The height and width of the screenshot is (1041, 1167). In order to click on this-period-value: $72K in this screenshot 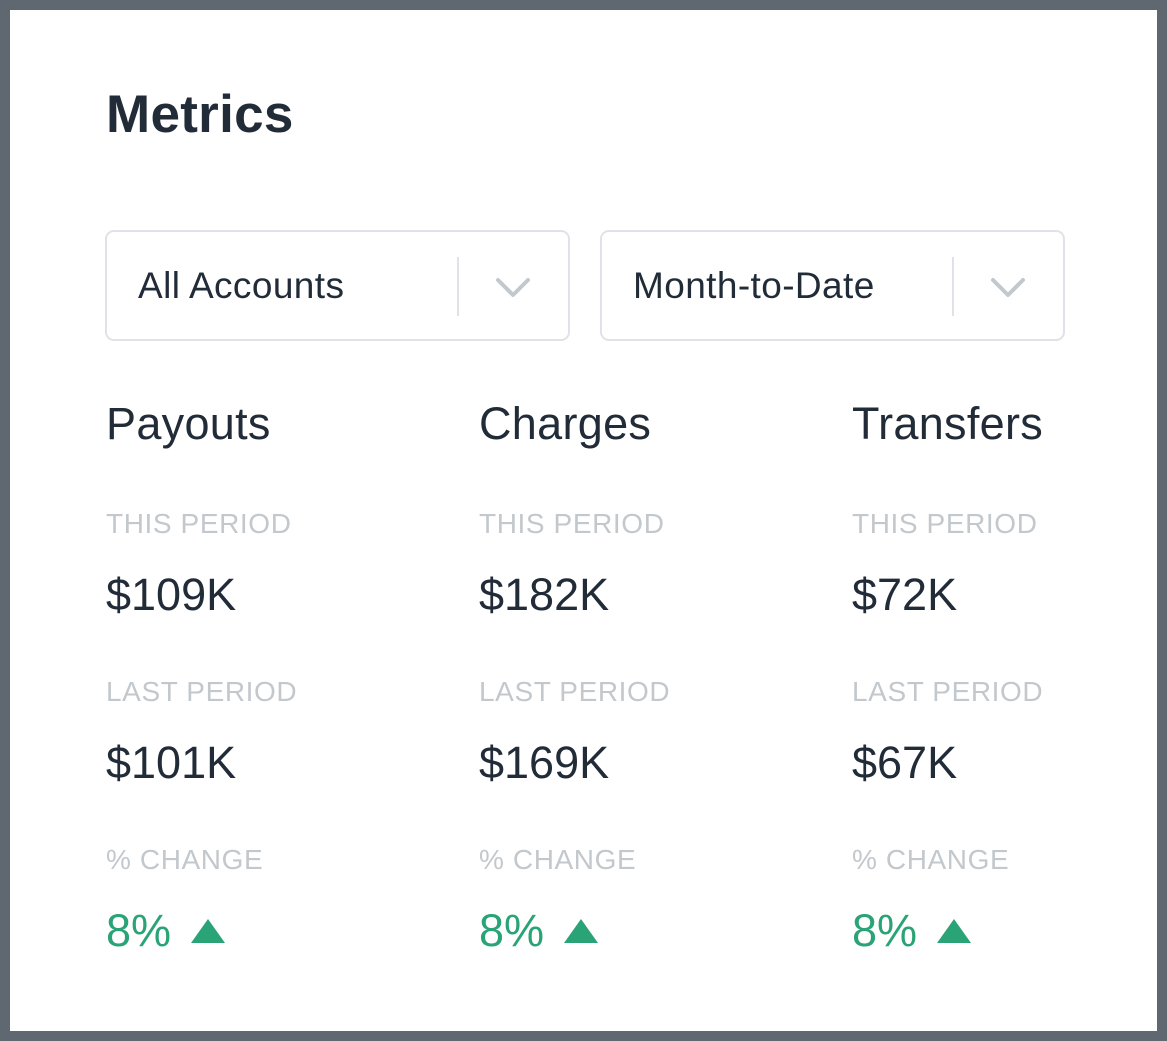, I will do `click(905, 594)`.